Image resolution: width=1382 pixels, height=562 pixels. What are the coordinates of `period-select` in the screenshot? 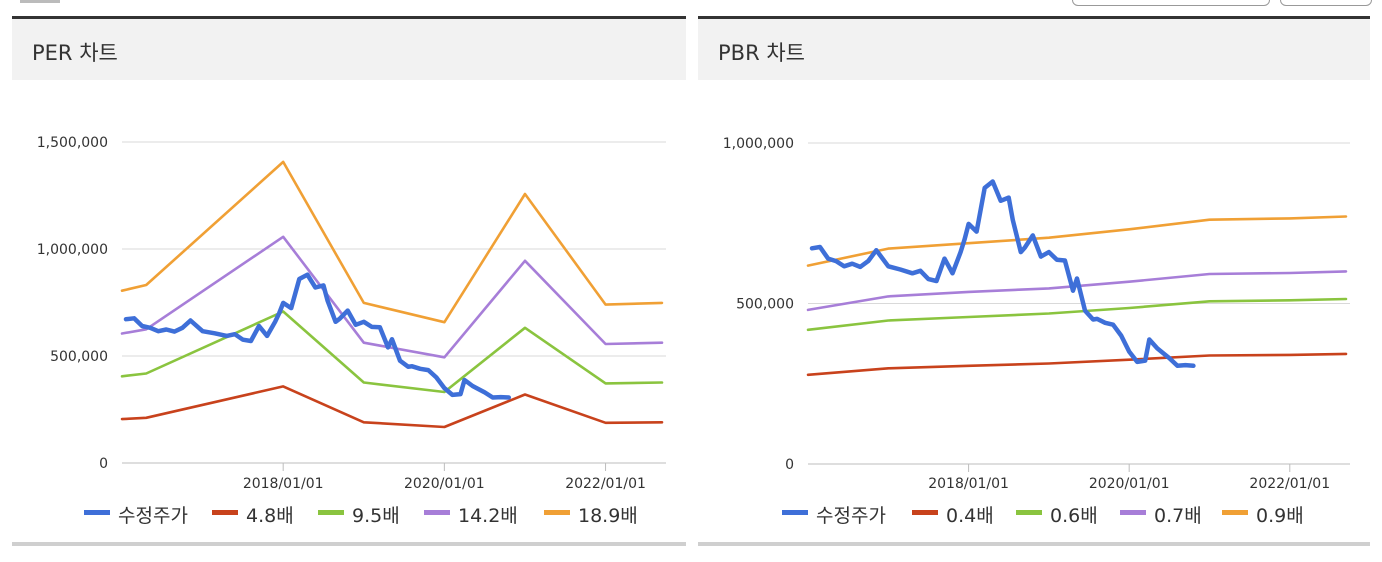 It's located at (1171, 3).